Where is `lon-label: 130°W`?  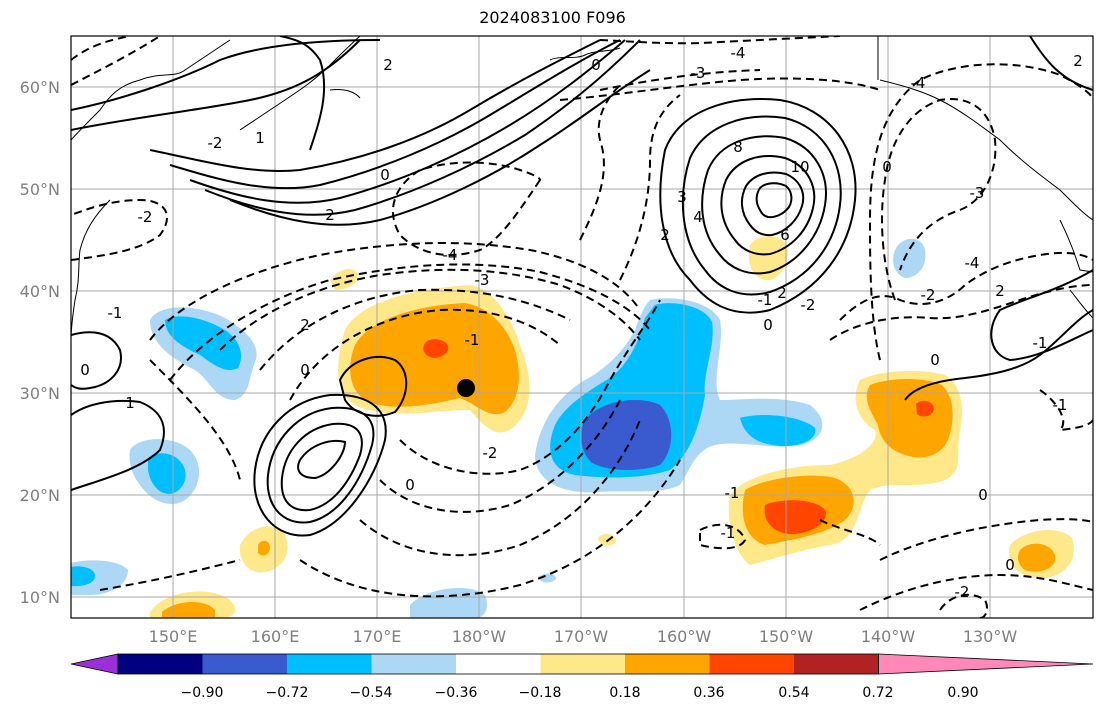 lon-label: 130°W is located at coordinates (990, 636).